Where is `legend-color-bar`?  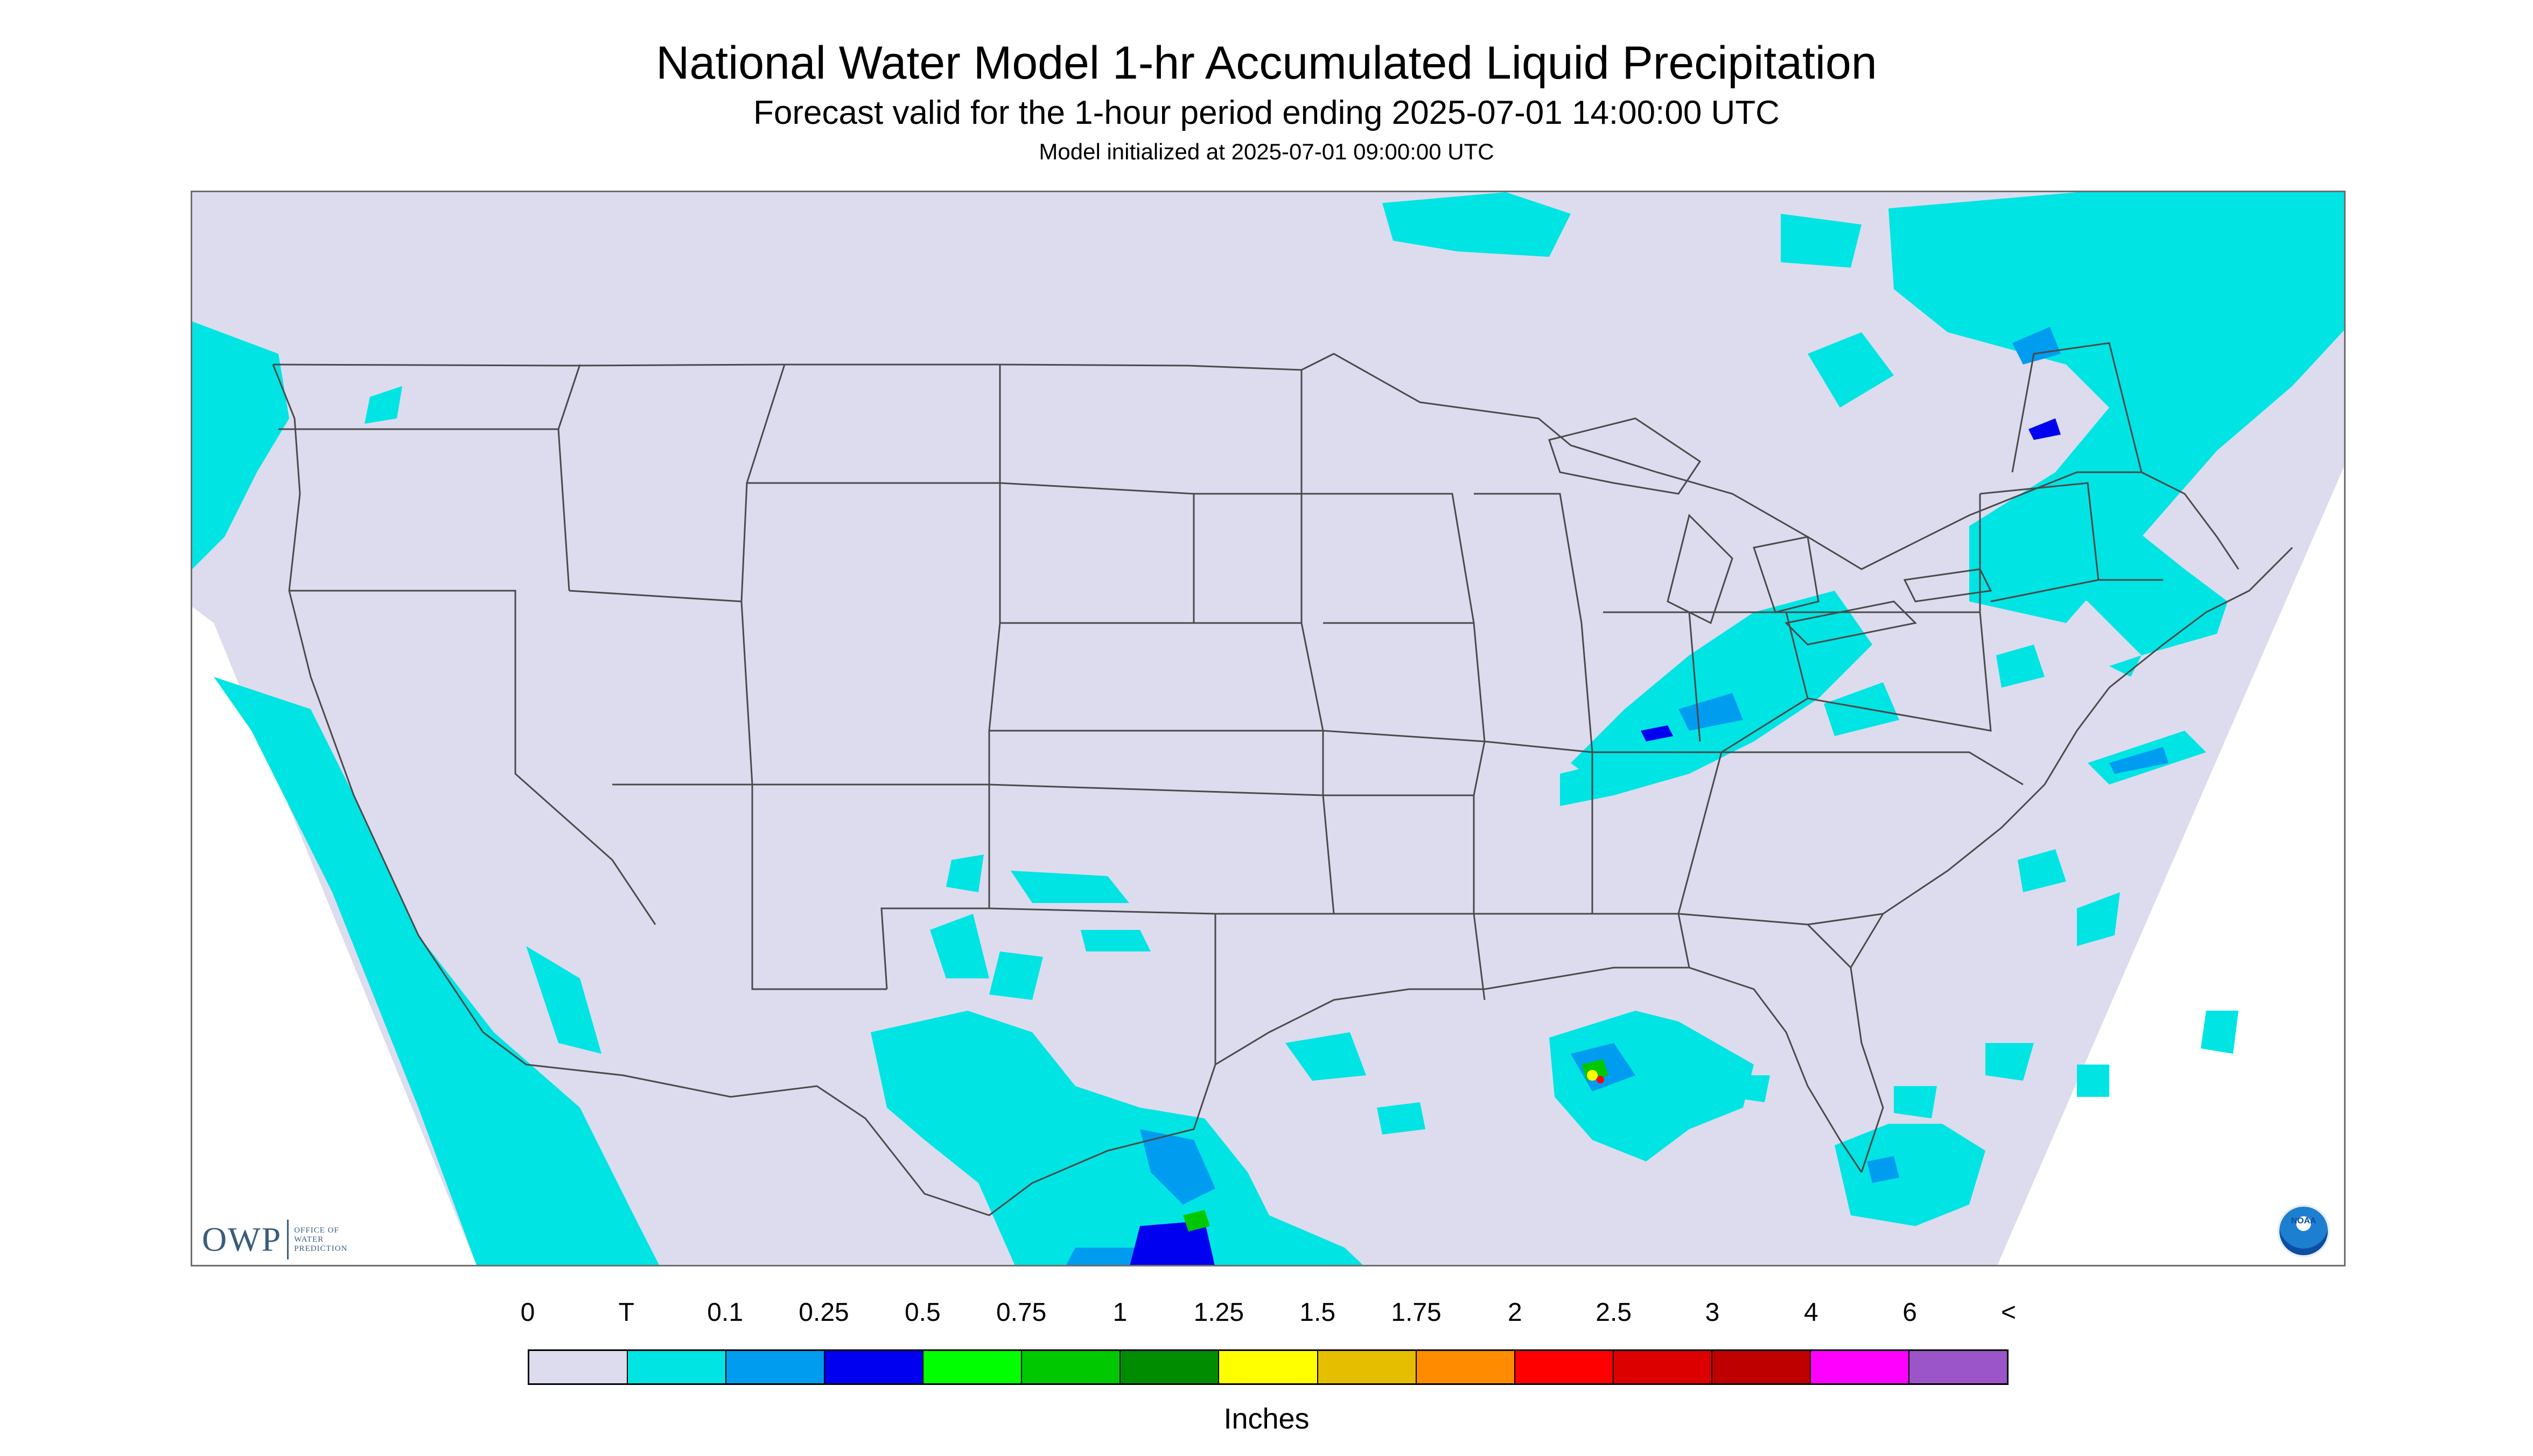 legend-color-bar is located at coordinates (1268, 1367).